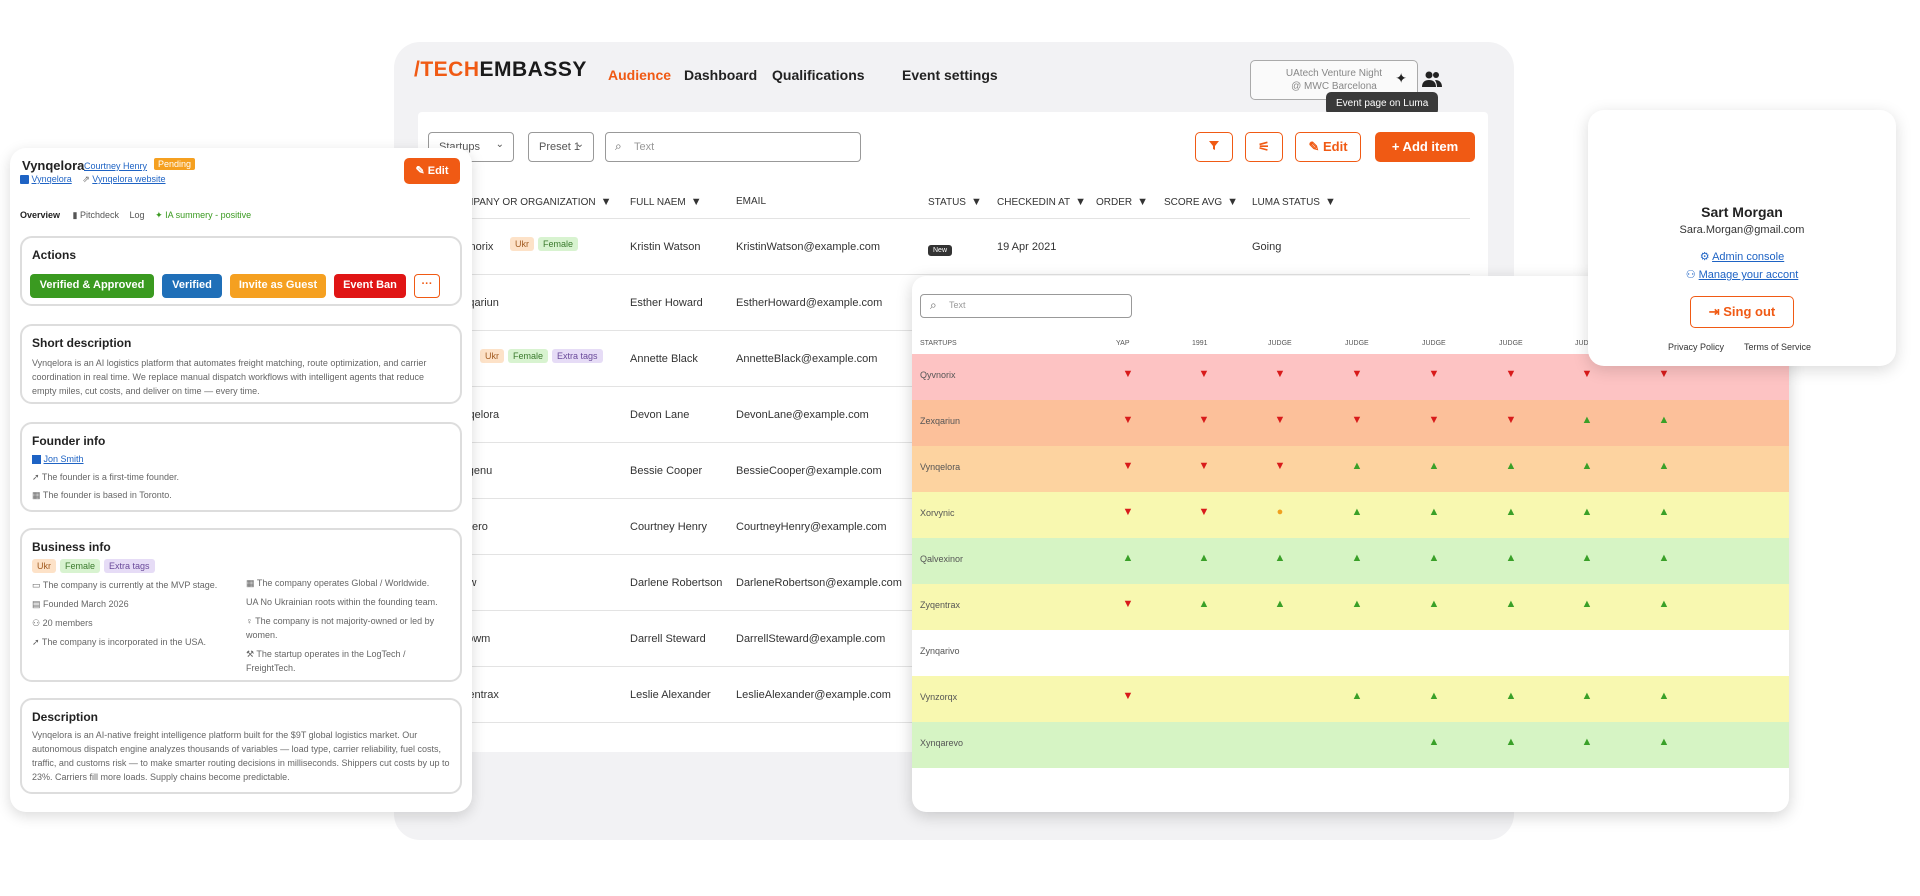 The width and height of the screenshot is (1920, 896). What do you see at coordinates (203, 215) in the screenshot?
I see `tab-ai-summary: ✦ IA summery - positive` at bounding box center [203, 215].